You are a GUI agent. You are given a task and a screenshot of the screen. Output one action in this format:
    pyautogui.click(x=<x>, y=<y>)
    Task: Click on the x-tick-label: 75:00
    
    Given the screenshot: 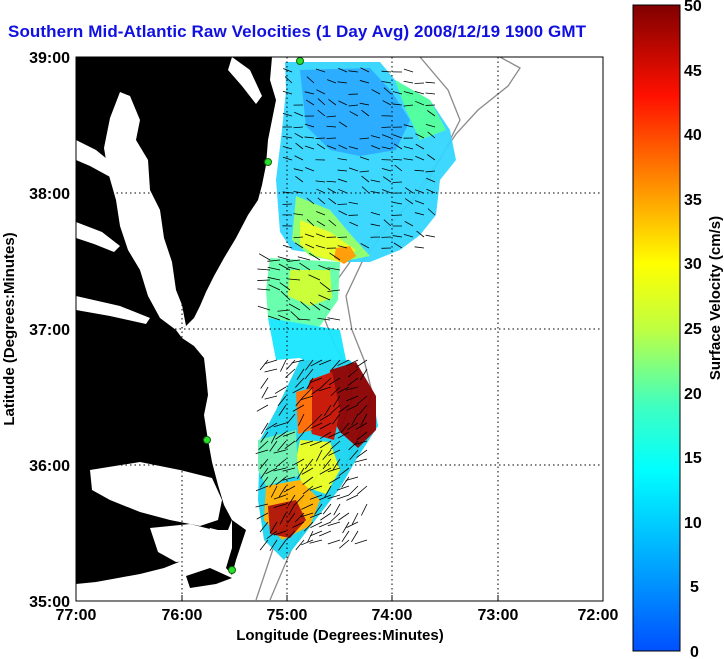 What is the action you would take?
    pyautogui.click(x=287, y=615)
    